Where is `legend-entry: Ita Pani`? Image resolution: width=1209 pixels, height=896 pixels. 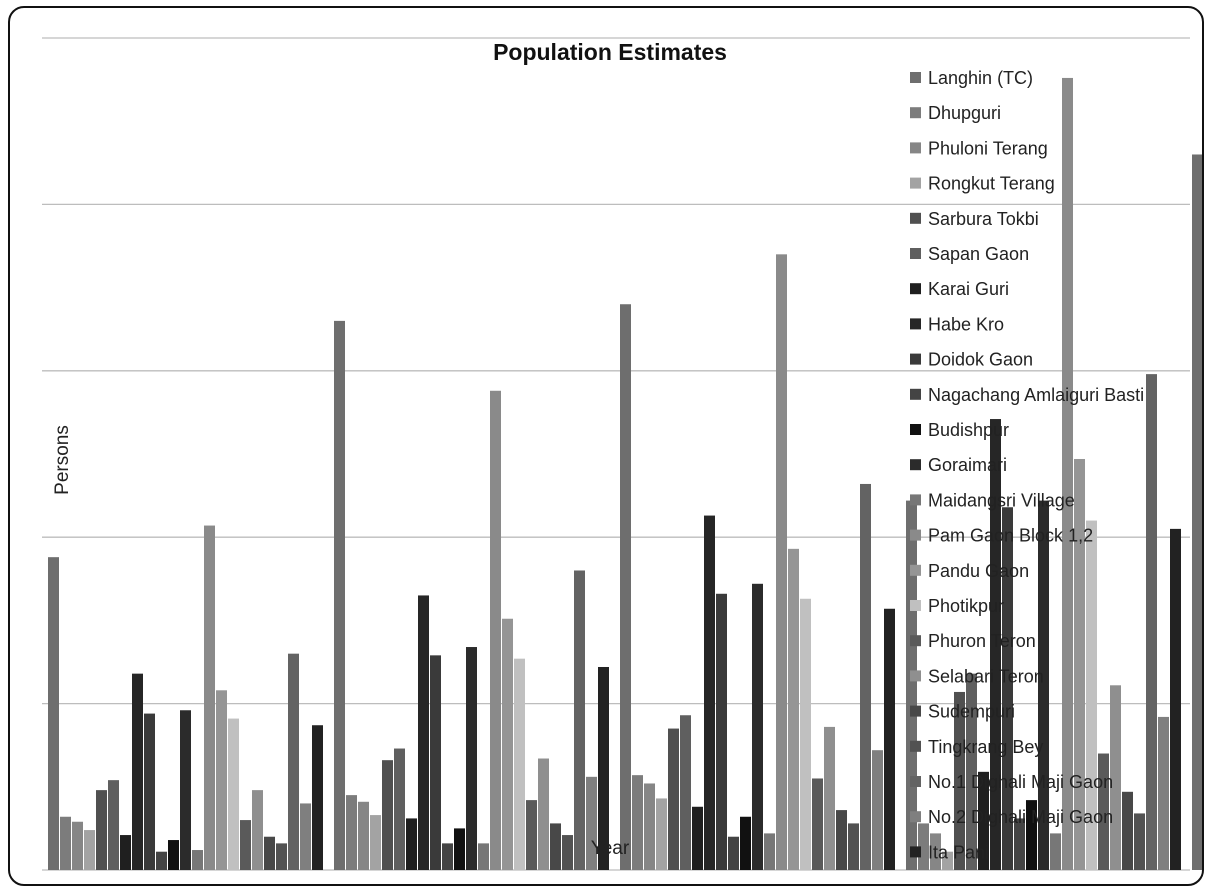 legend-entry: Ita Pani is located at coordinates (949, 852).